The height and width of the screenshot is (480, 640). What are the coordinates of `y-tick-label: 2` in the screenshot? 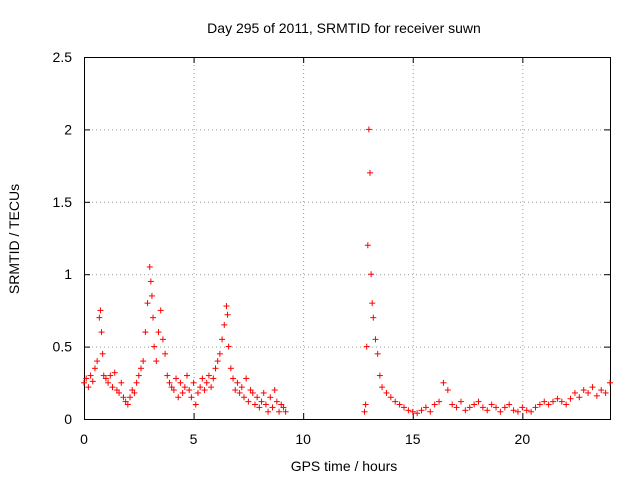 It's located at (68, 129).